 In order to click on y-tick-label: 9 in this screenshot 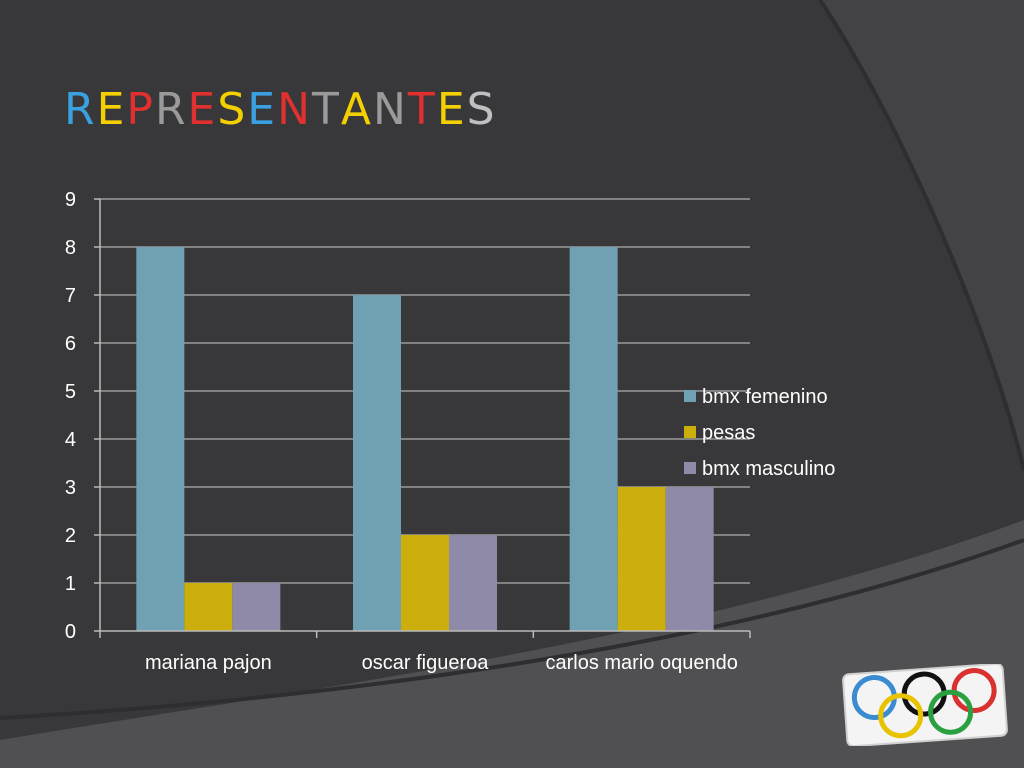, I will do `click(70, 200)`.